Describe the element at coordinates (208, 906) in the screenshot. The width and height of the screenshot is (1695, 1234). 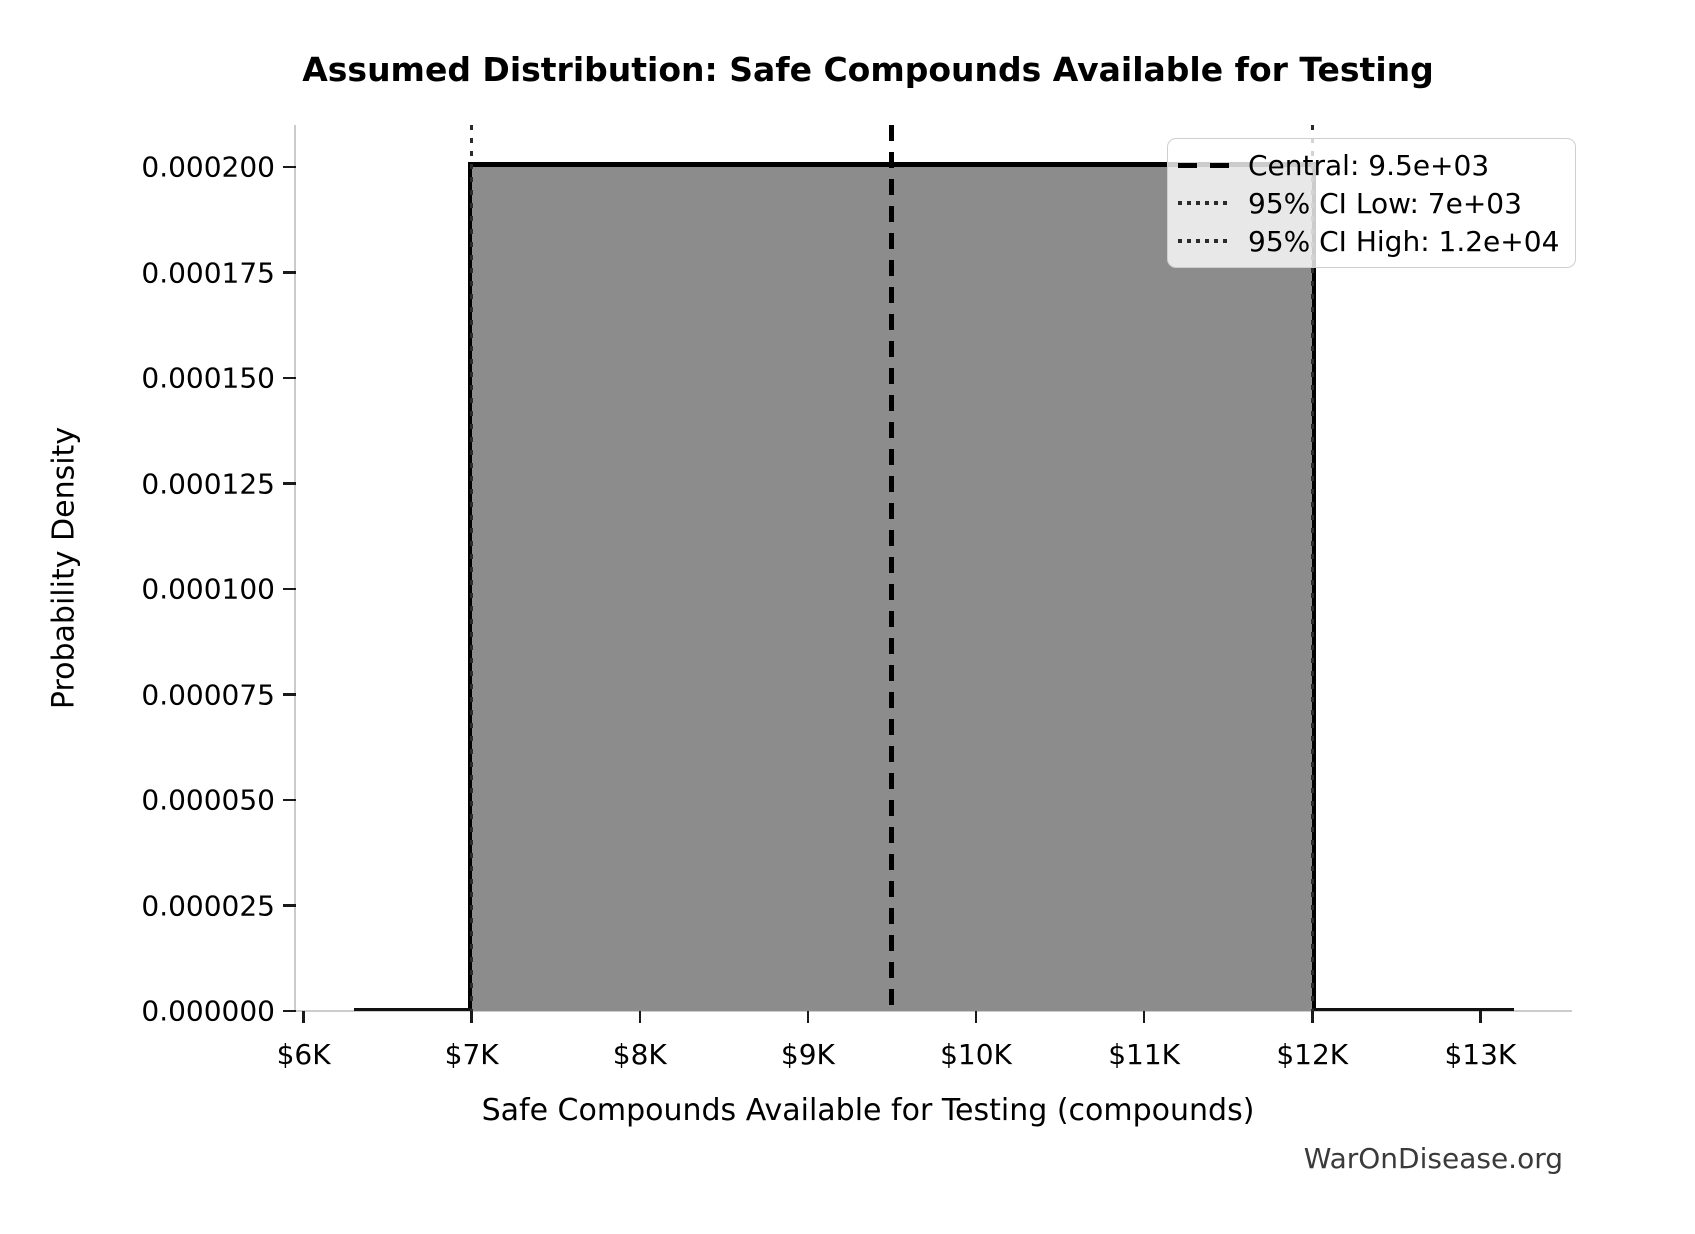
I see `y-tick-label: 0.000025` at that location.